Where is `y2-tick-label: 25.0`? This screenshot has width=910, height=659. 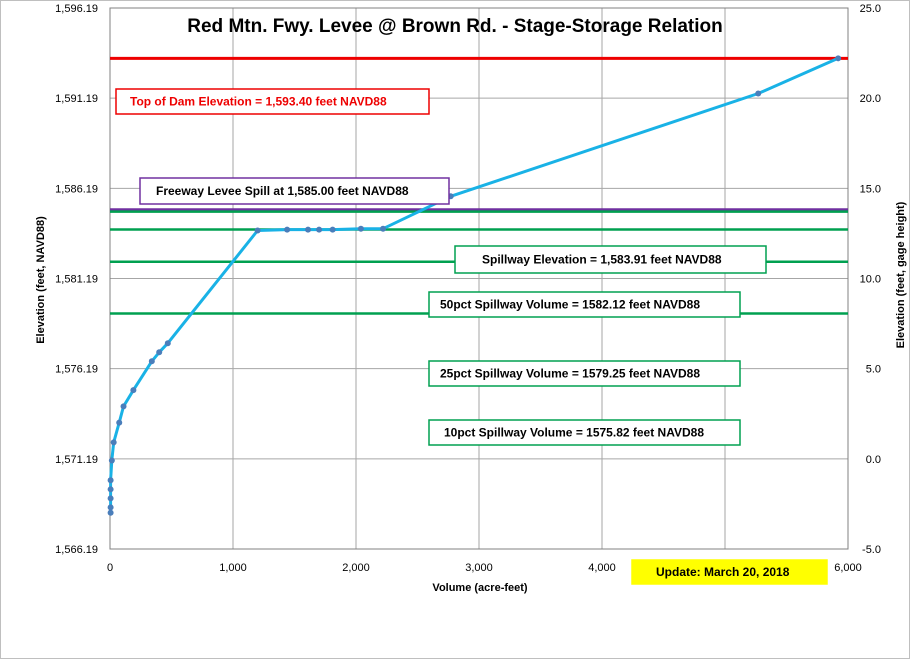
y2-tick-label: 25.0 is located at coordinates (870, 9).